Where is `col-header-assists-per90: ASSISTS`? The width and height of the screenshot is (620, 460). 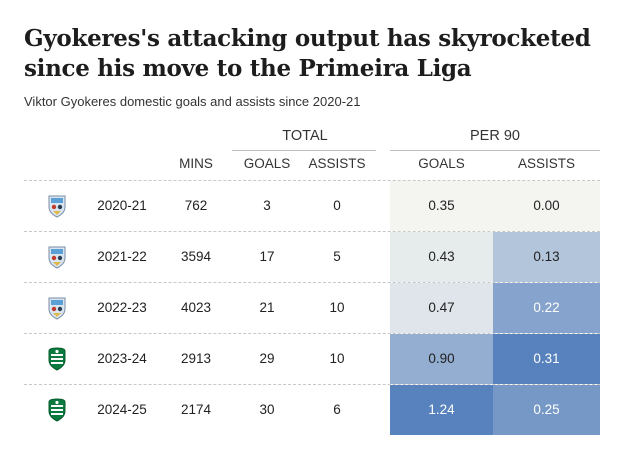
col-header-assists-per90: ASSISTS is located at coordinates (546, 163).